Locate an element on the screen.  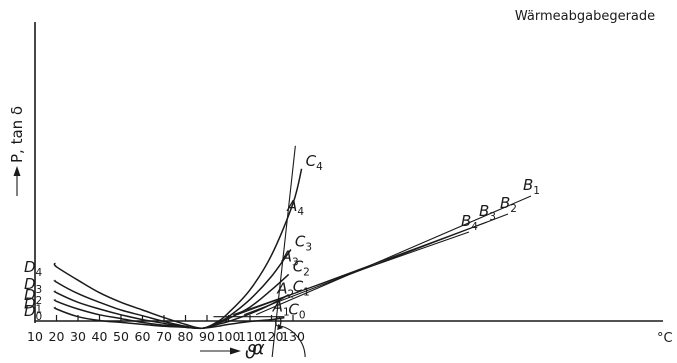
x-tick-label-80: 80 is located at coordinates (186, 336).